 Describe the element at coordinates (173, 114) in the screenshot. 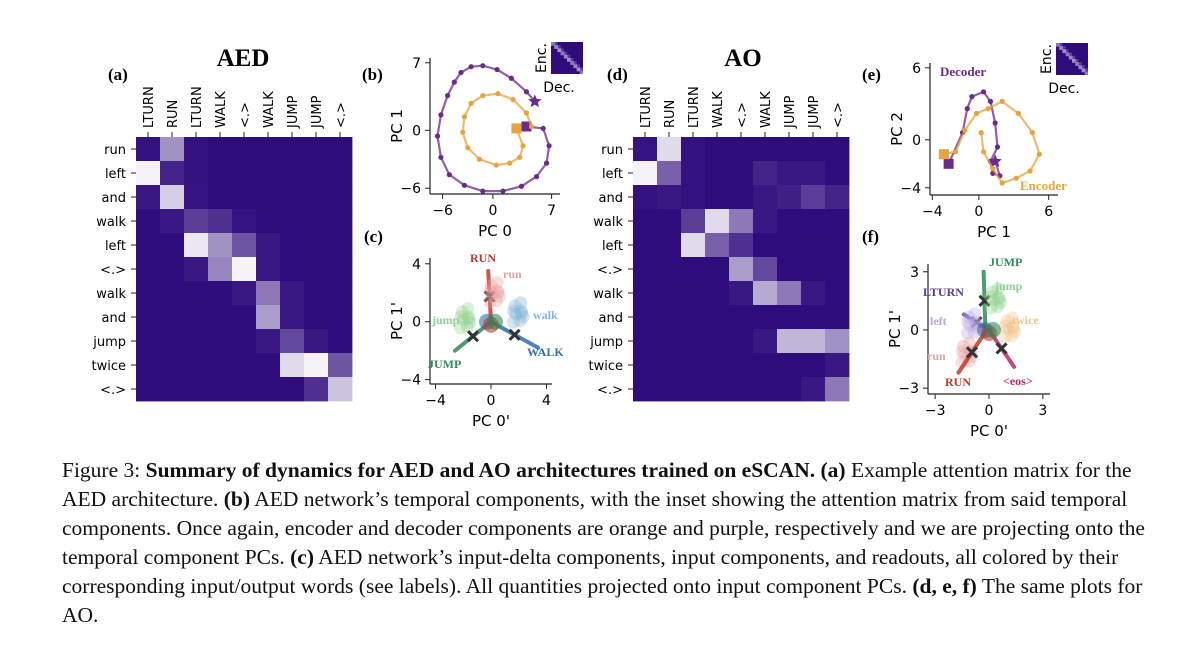

I see `x-tick-label: RUN` at that location.